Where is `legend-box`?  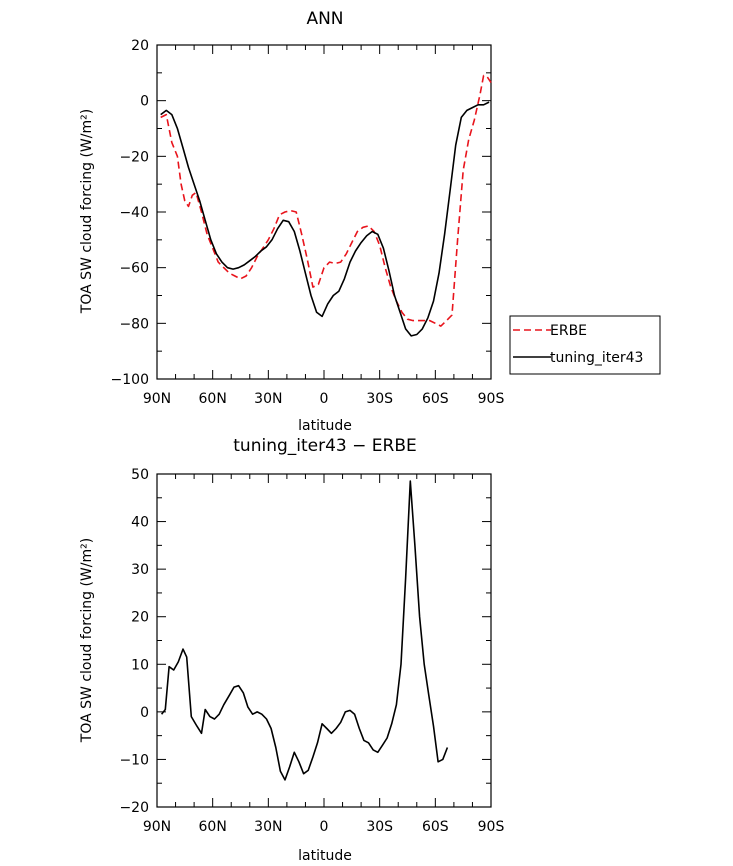 legend-box is located at coordinates (585, 345).